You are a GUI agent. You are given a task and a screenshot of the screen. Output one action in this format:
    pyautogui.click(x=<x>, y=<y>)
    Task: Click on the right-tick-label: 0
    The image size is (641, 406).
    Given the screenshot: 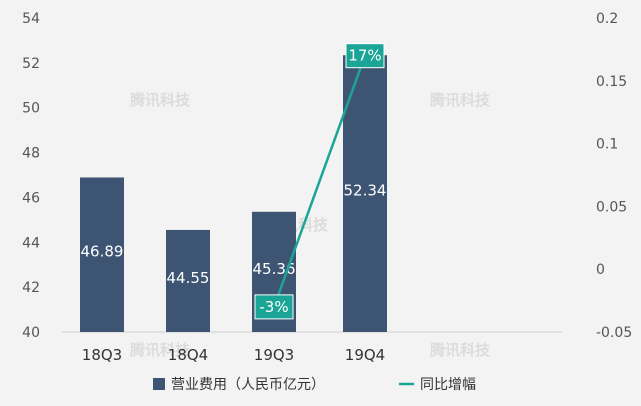 What is the action you would take?
    pyautogui.click(x=600, y=270)
    